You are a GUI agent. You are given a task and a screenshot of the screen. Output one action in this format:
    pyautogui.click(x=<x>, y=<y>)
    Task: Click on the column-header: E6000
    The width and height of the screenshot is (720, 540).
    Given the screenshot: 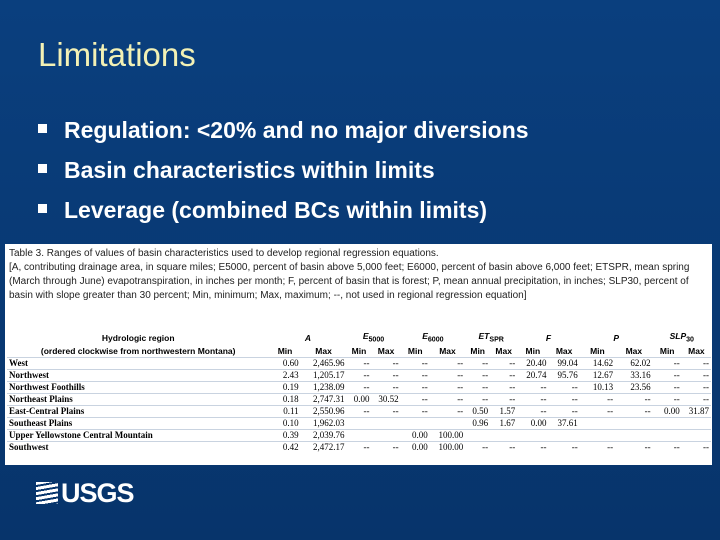 What is the action you would take?
    pyautogui.click(x=433, y=338)
    